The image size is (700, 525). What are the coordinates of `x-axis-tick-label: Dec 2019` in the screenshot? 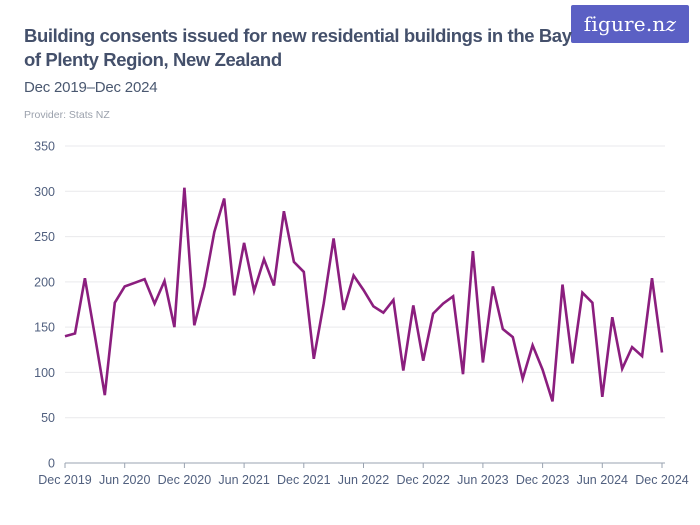 It's located at (65, 480).